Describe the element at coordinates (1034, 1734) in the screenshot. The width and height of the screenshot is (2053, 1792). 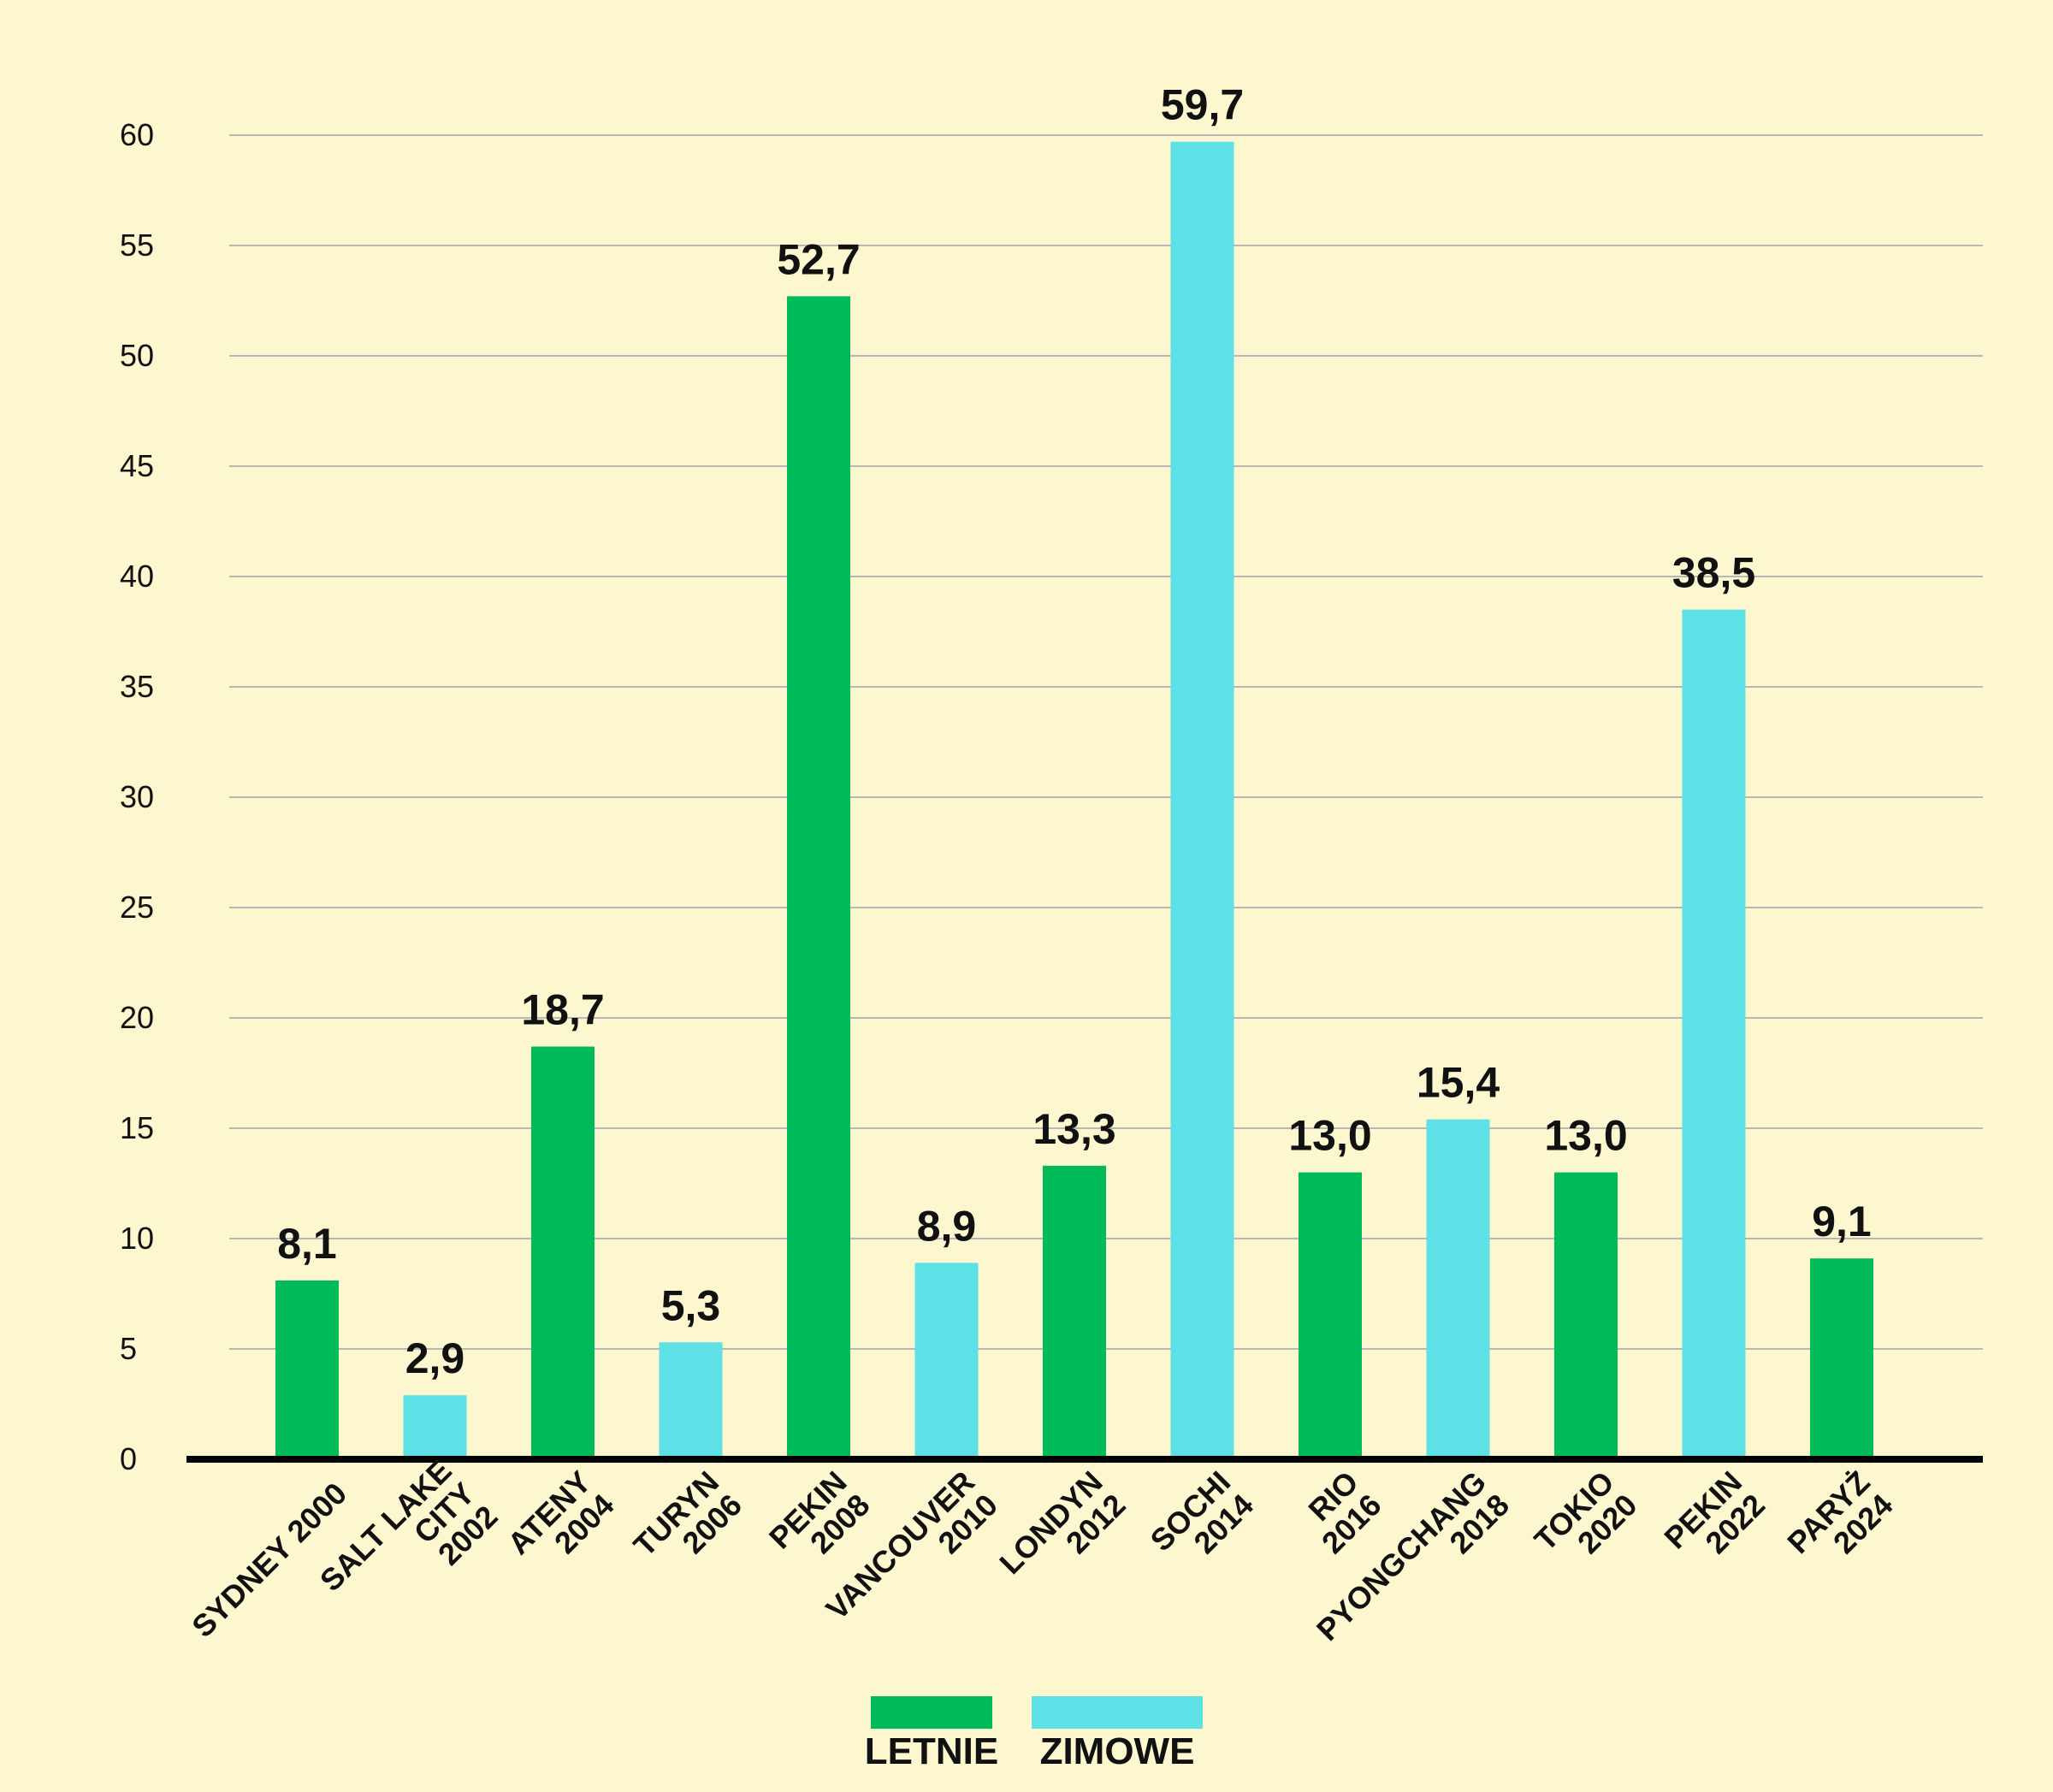
I see `legend: LETNIE ZIMOWE` at that location.